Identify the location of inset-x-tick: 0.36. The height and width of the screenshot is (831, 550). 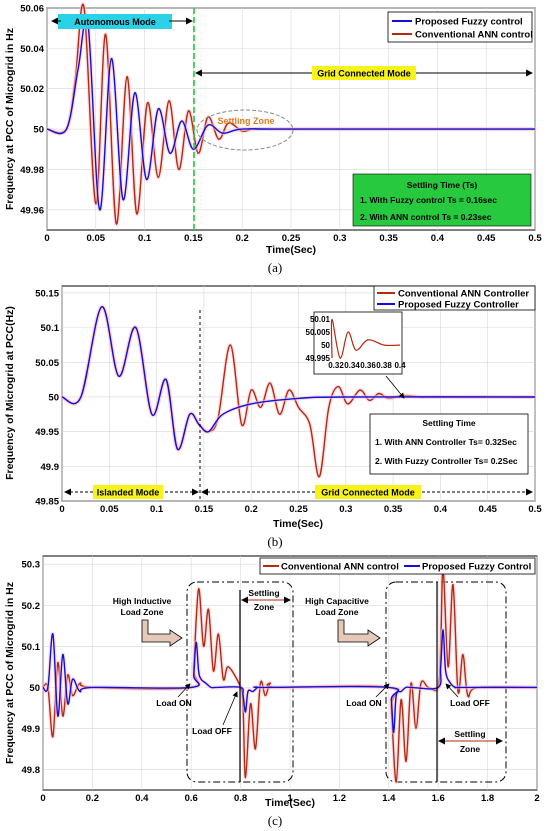
(368, 365).